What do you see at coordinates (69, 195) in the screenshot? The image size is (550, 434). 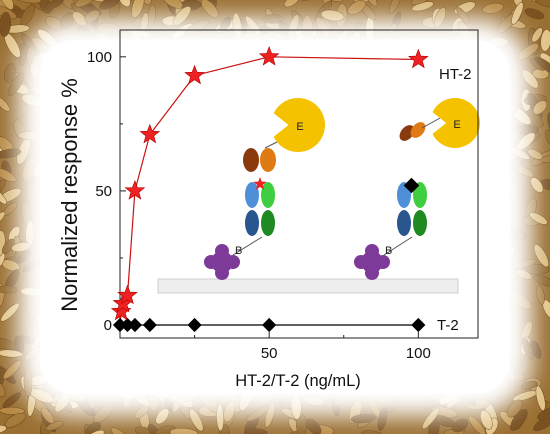 I see `y-axis-title: Normalized response %` at bounding box center [69, 195].